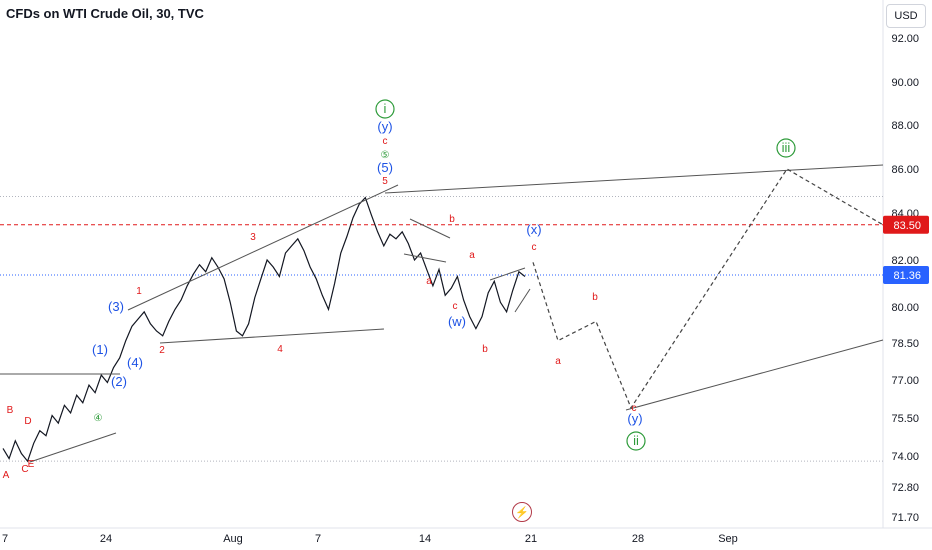 The width and height of the screenshot is (932, 550). I want to click on wave-label: 3, so click(253, 237).